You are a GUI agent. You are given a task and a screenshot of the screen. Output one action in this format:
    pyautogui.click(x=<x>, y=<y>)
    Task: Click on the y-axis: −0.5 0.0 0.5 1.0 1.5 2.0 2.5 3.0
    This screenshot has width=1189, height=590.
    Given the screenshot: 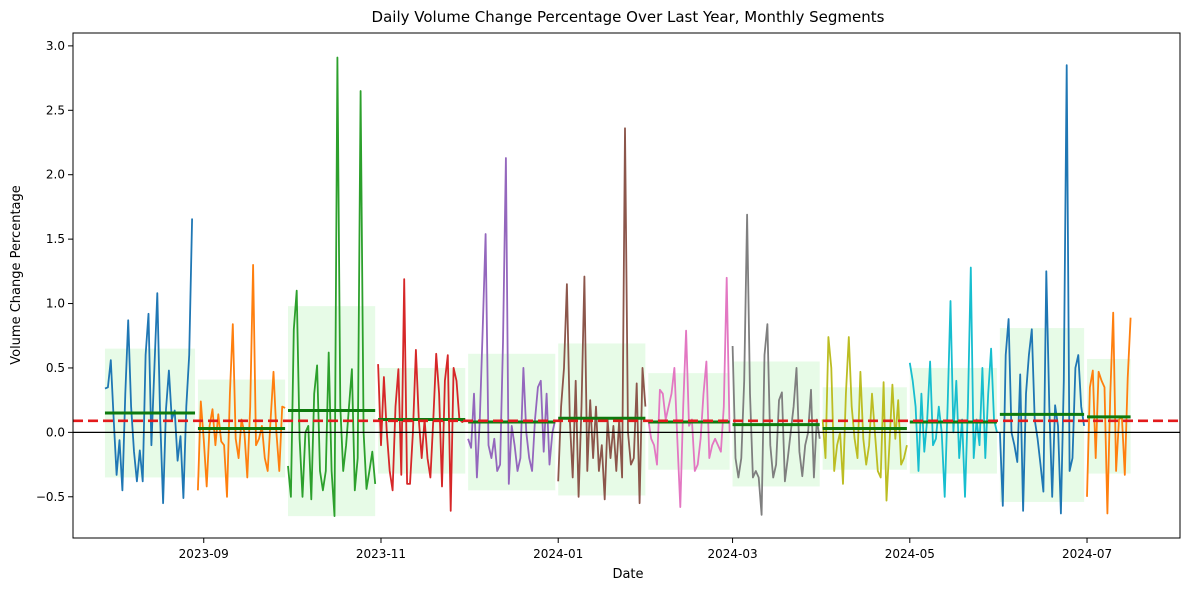 What is the action you would take?
    pyautogui.click(x=54, y=271)
    